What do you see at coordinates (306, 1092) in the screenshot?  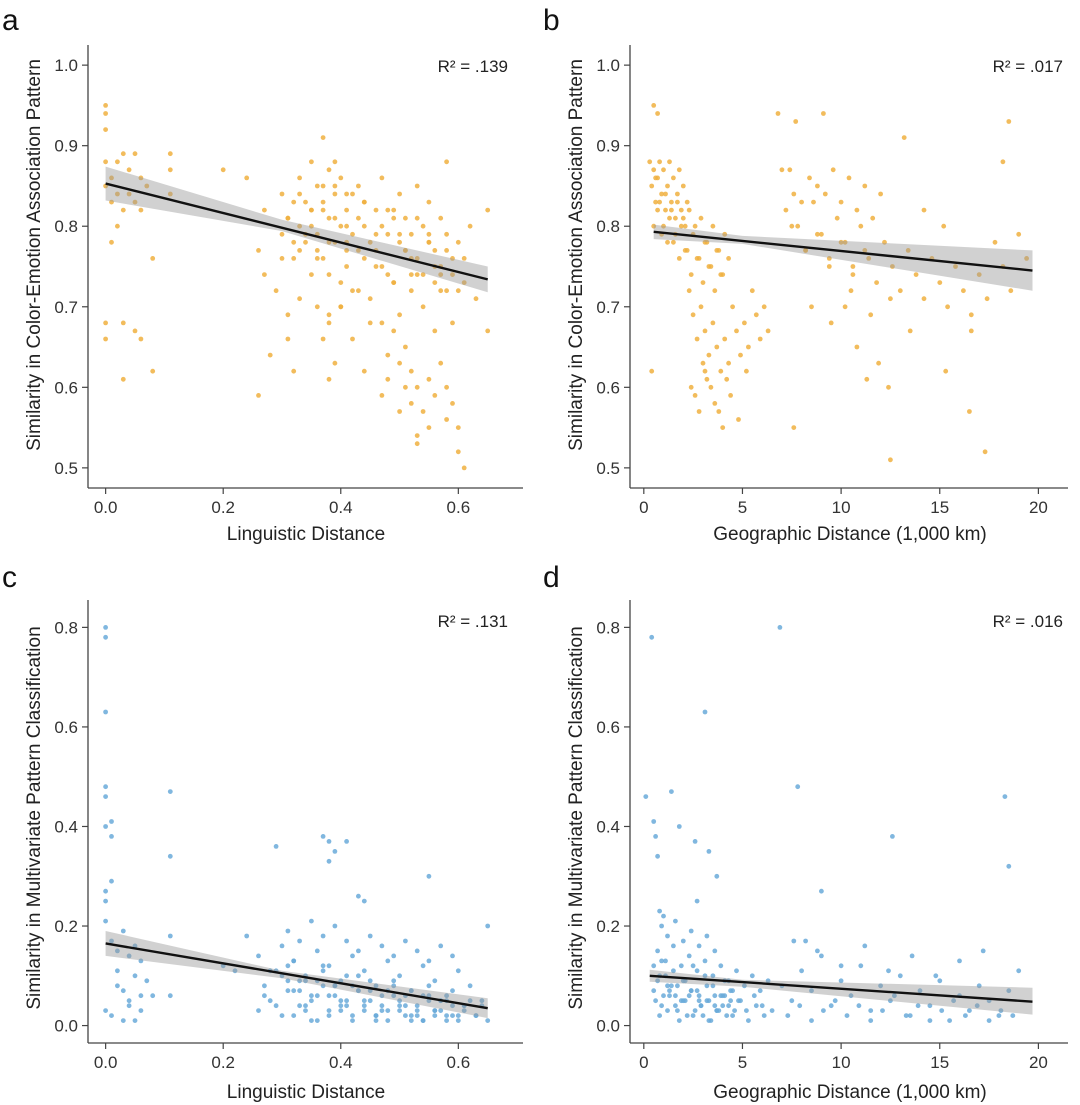 I see `x-axis-label-c: Linguistic Distance` at bounding box center [306, 1092].